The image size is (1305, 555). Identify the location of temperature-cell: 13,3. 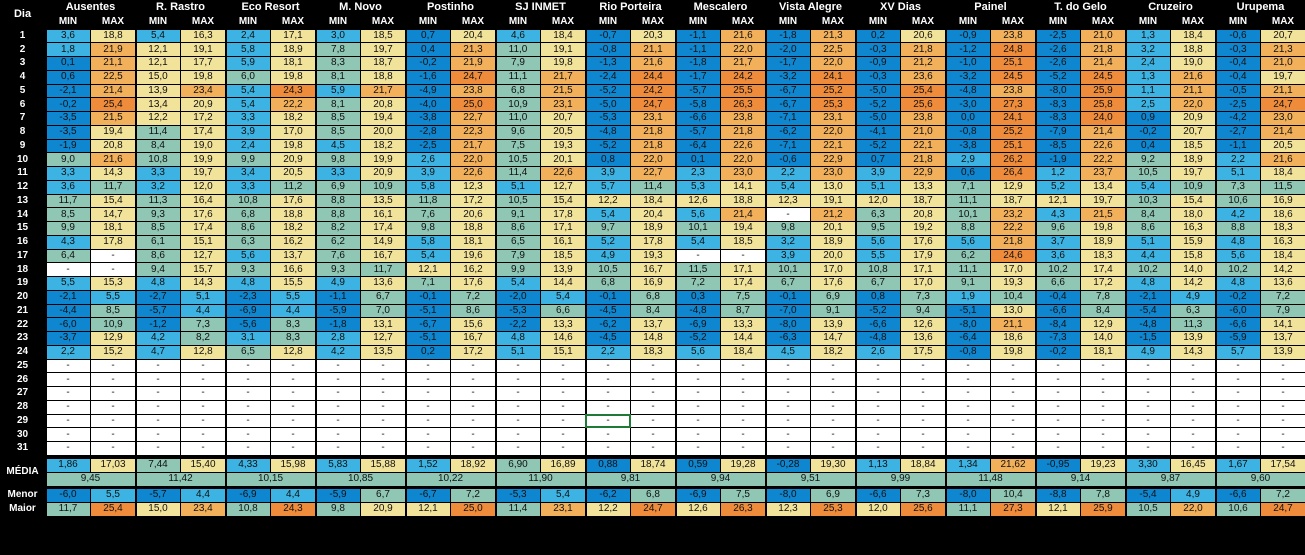
(923, 187).